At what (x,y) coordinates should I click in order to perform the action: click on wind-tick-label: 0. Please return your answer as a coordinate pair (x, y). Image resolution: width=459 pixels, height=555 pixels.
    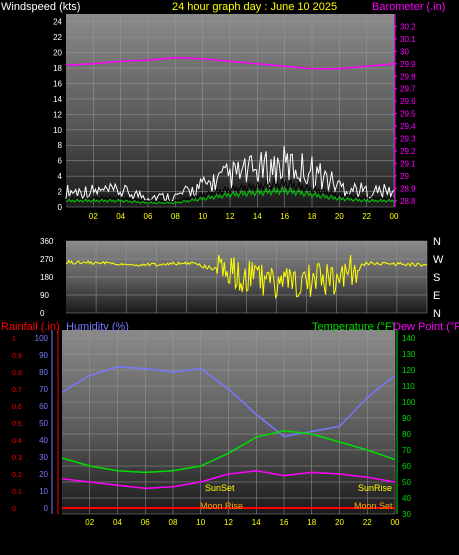
    Looking at the image, I should click on (60, 207).